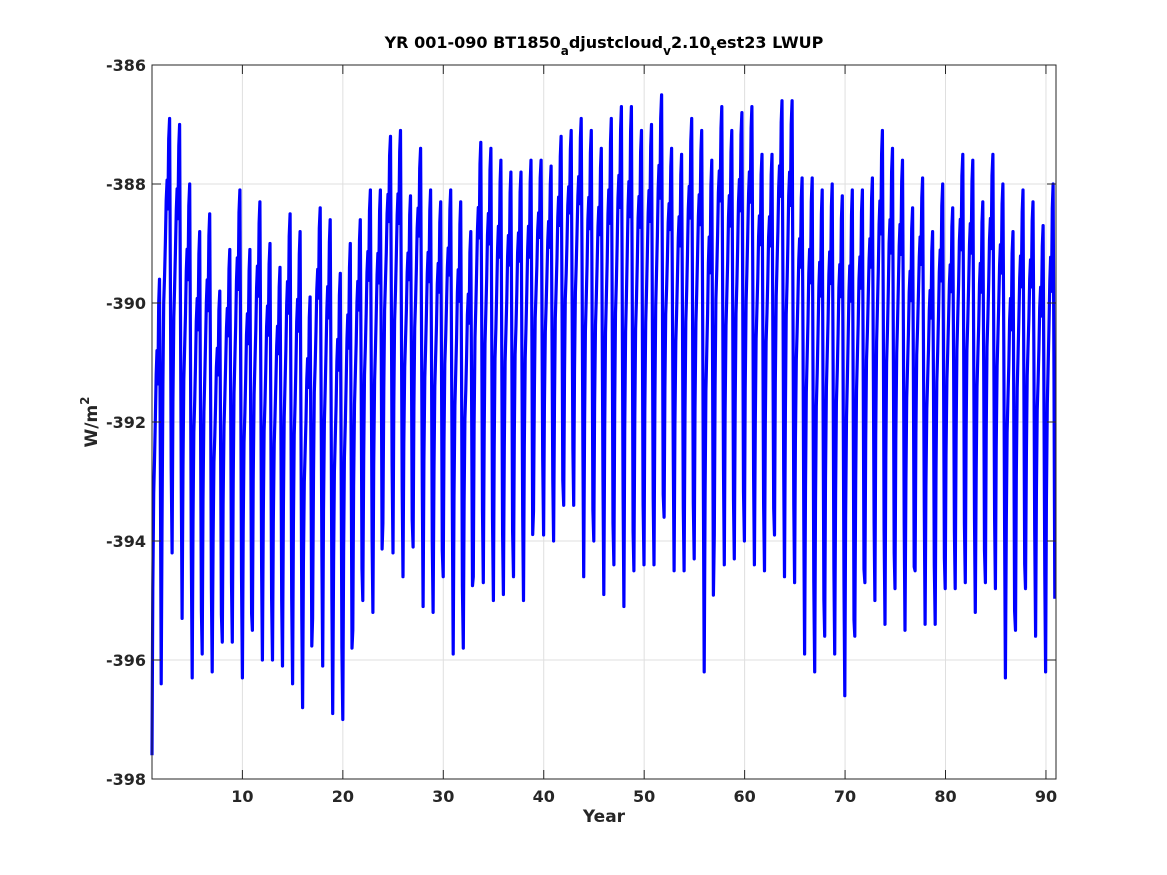 Image resolution: width=1167 pixels, height=875 pixels. I want to click on y-tick-label: -398, so click(126, 779).